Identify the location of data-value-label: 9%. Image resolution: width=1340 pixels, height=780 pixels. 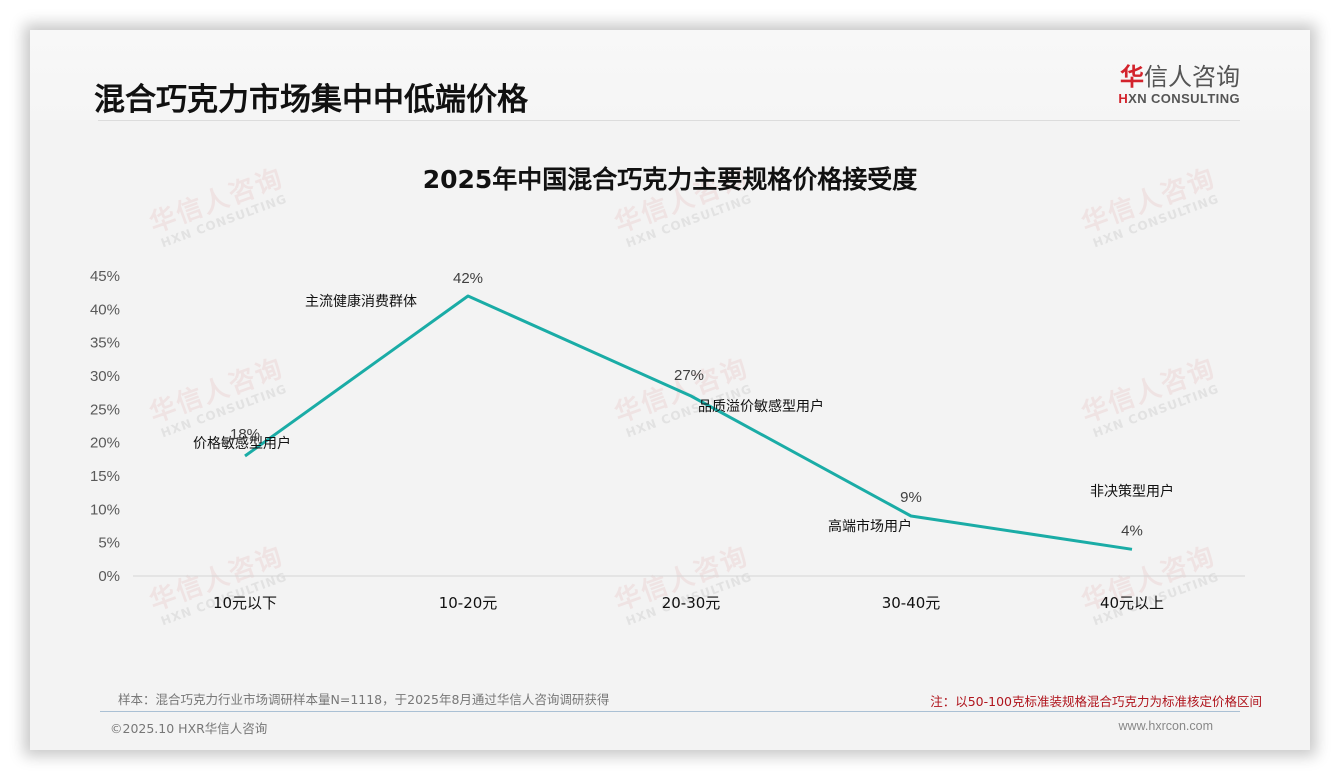
(911, 497).